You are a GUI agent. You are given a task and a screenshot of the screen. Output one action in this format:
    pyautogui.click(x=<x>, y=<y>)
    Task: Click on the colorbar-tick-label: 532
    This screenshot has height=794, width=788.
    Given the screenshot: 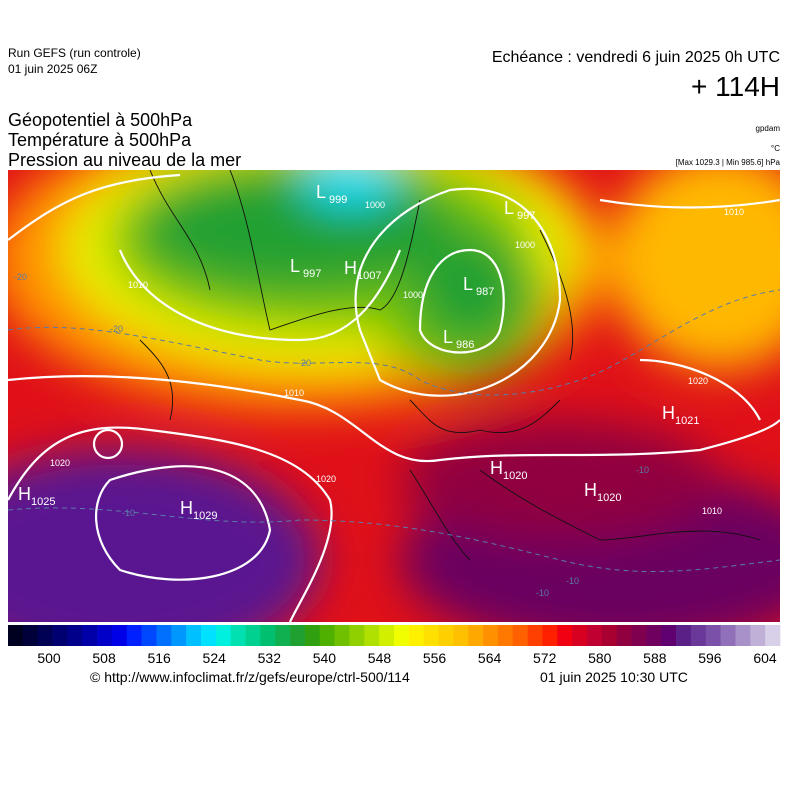 What is the action you would take?
    pyautogui.click(x=270, y=658)
    